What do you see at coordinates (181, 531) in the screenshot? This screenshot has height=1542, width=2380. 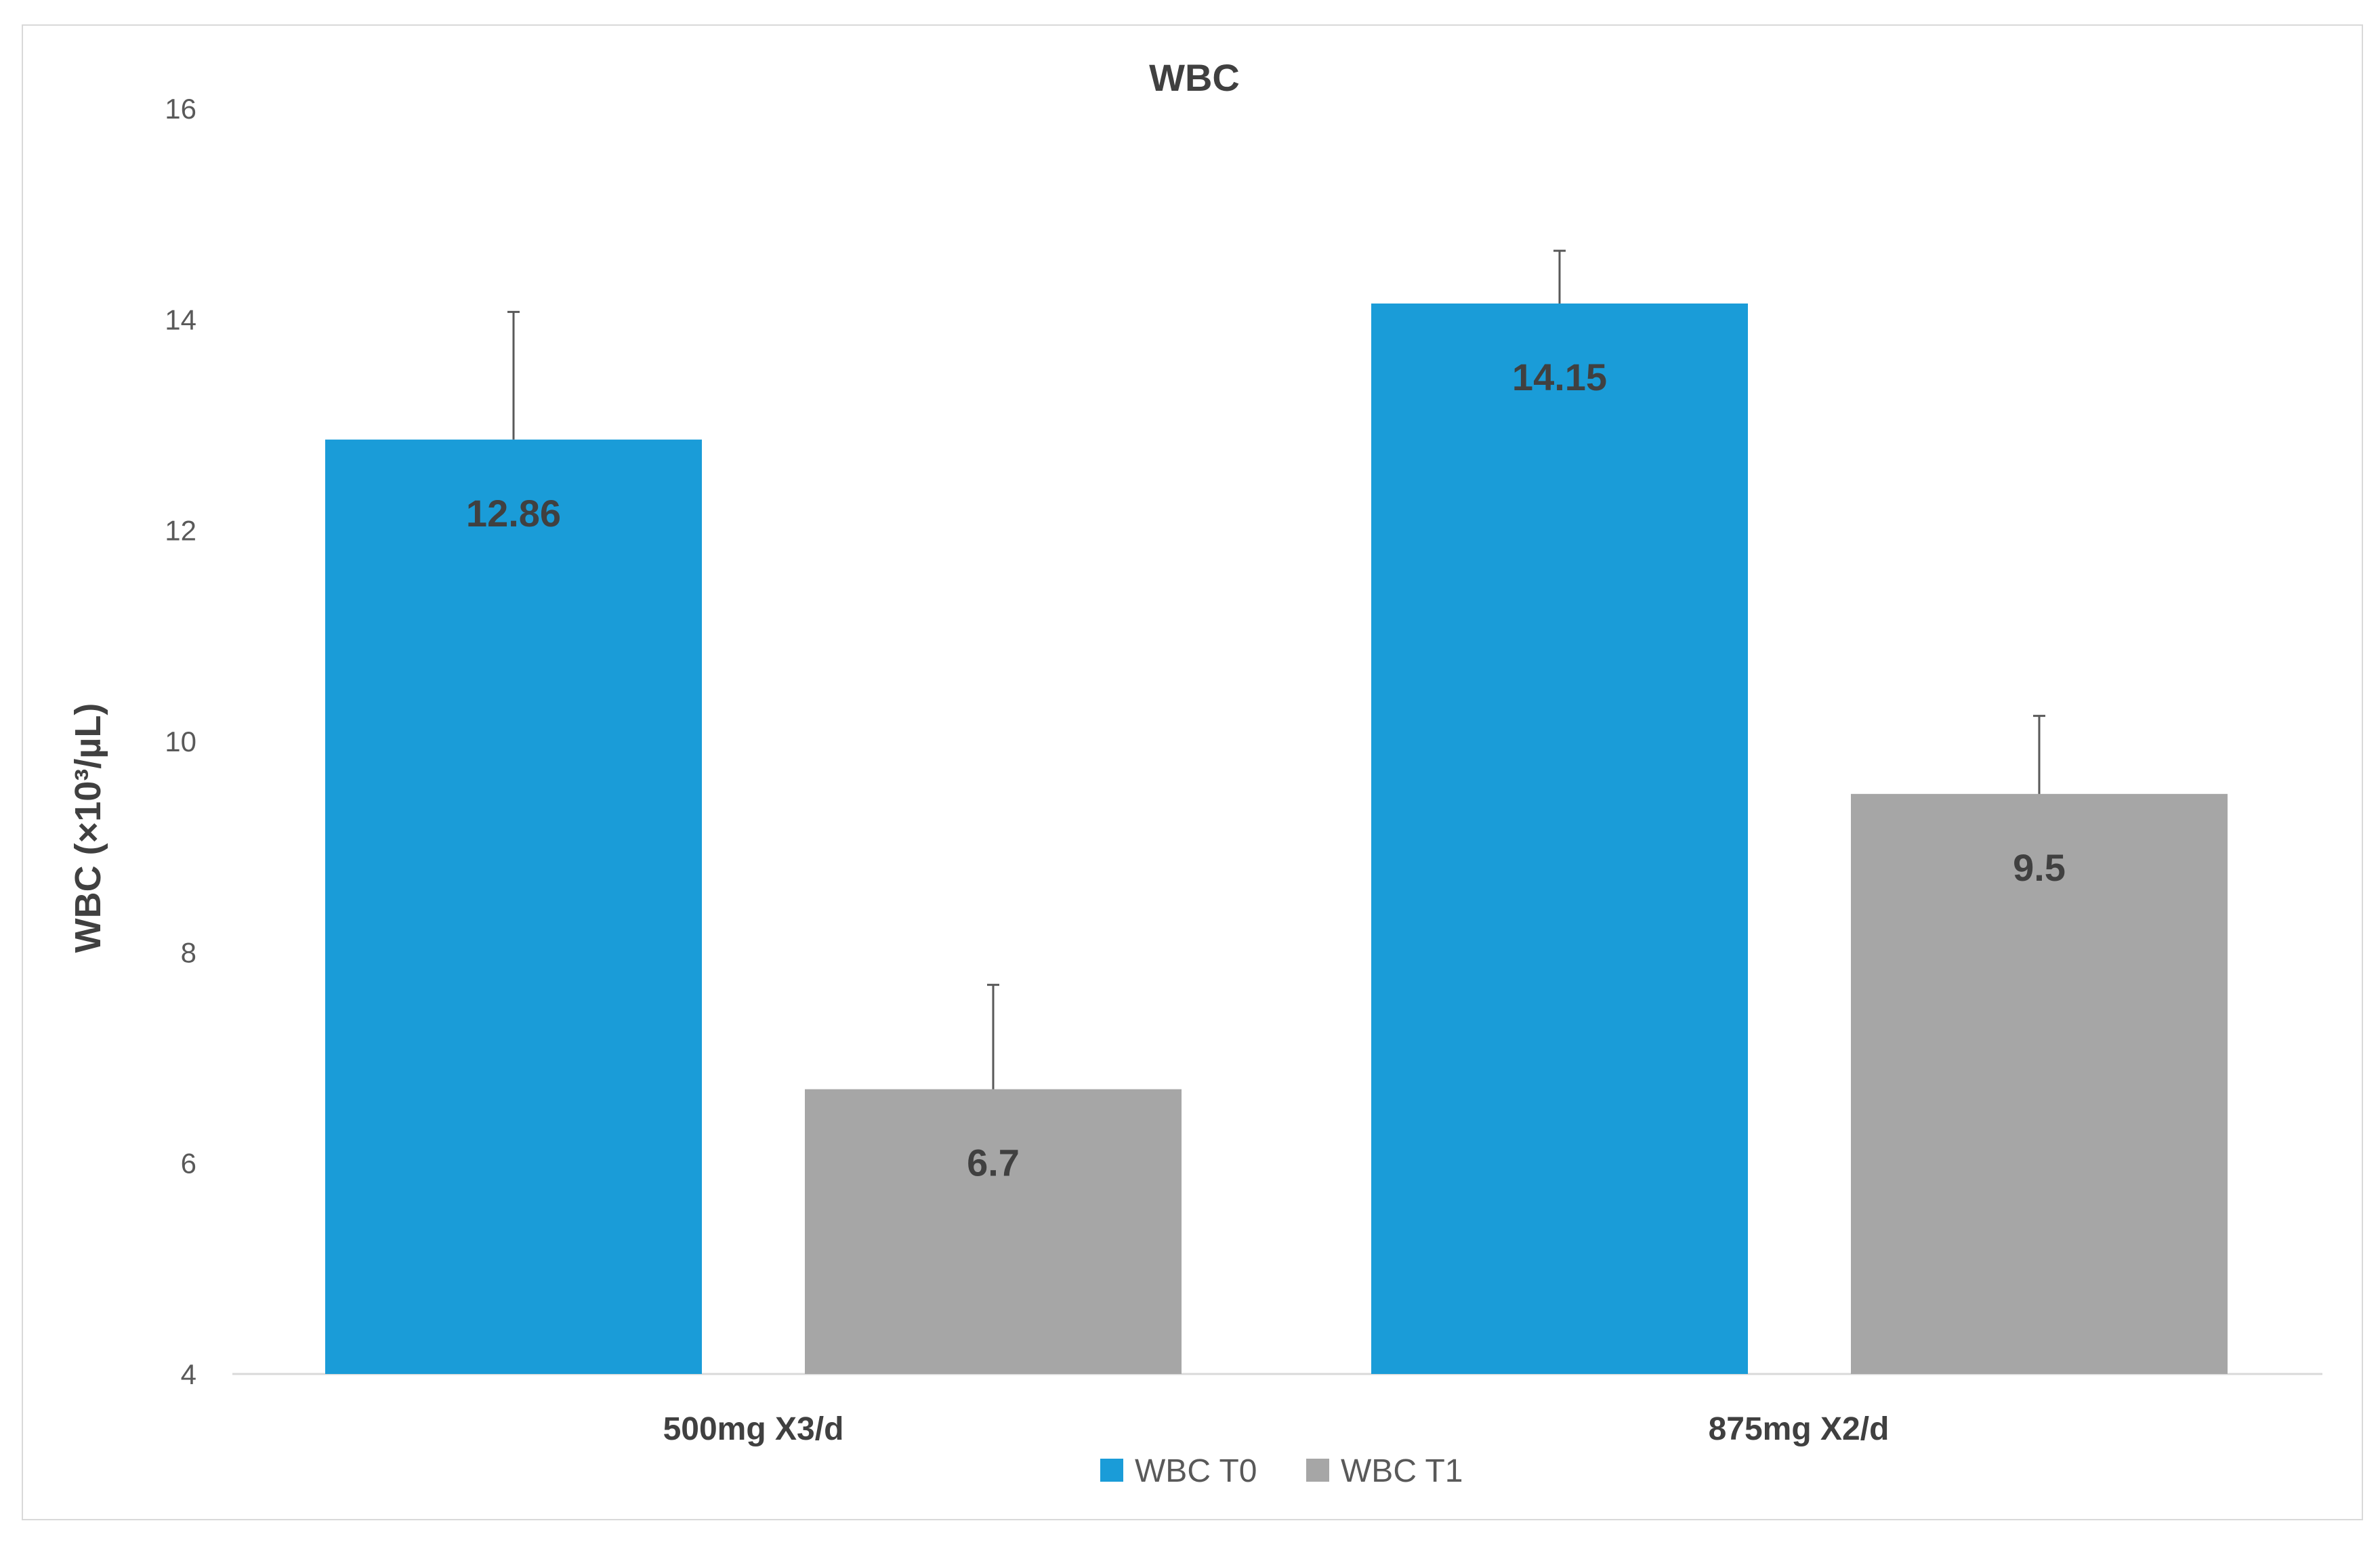 I see `y-tick-label-12: 12` at bounding box center [181, 531].